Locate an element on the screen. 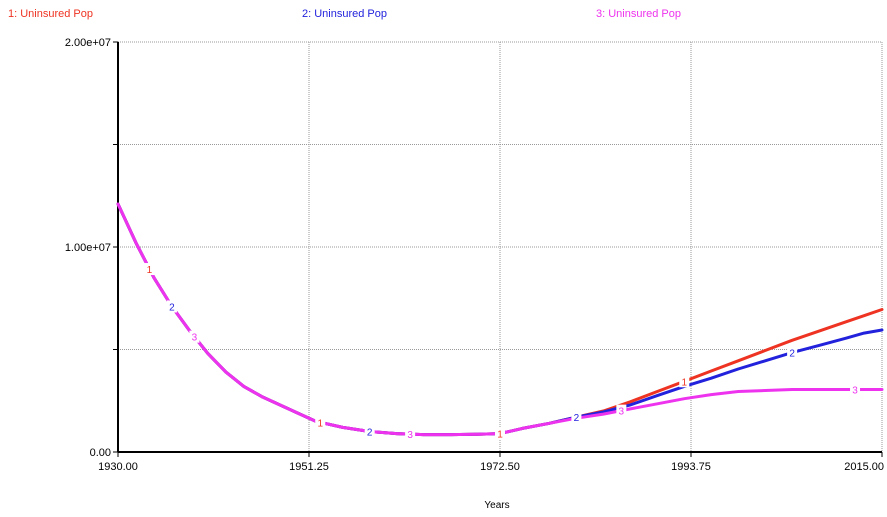 The width and height of the screenshot is (887, 517). legend-entry-1: 1: Uninsured Pop is located at coordinates (50, 14).